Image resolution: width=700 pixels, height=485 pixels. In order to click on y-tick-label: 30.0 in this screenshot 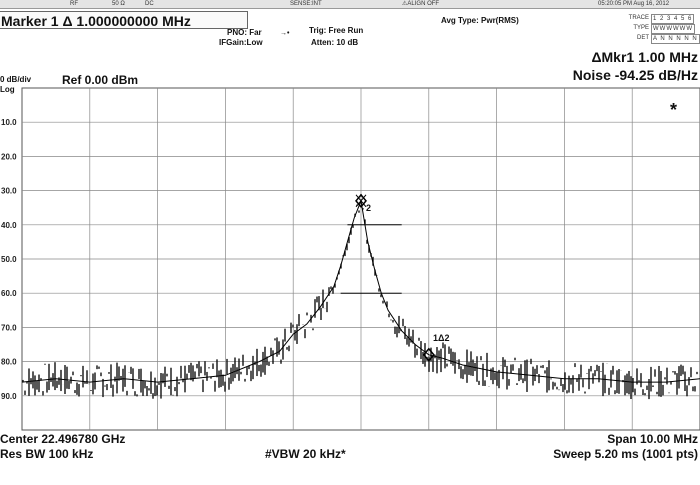, I will do `click(9, 191)`.